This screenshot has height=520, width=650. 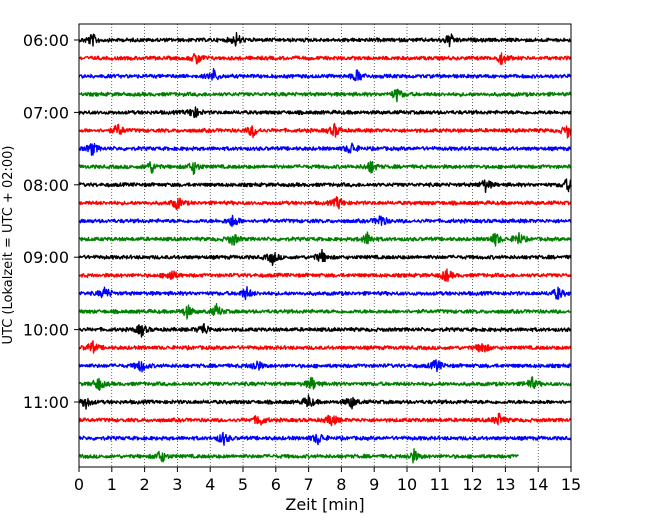 What do you see at coordinates (46, 402) in the screenshot?
I see `y-tick-label: 11:00` at bounding box center [46, 402].